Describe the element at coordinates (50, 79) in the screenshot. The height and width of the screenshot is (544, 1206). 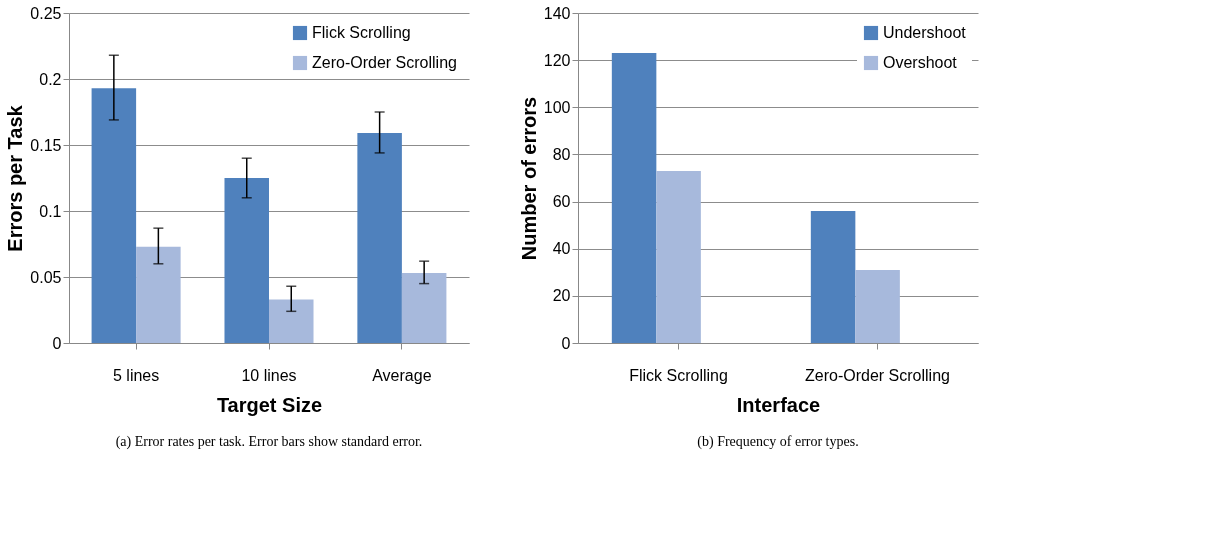
I see `y-tick-label: 0.2` at that location.